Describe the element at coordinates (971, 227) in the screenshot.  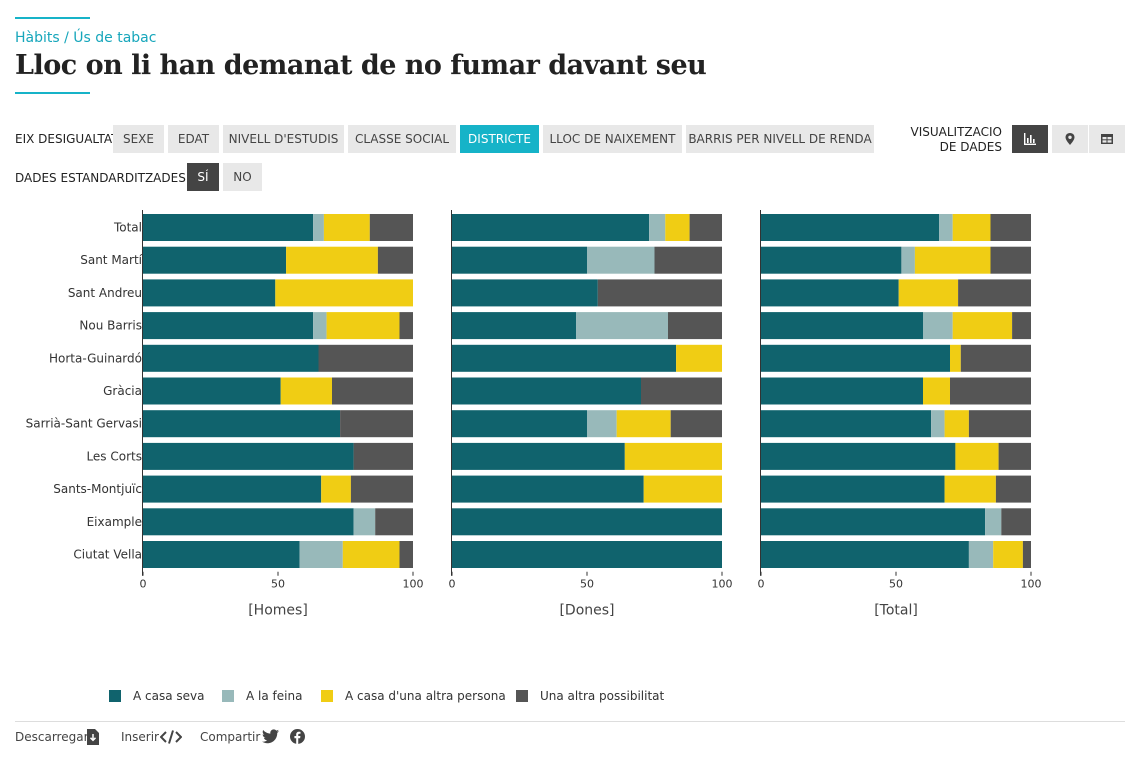
I see `bar-total-total-a-casa-d-una-altra-persona` at that location.